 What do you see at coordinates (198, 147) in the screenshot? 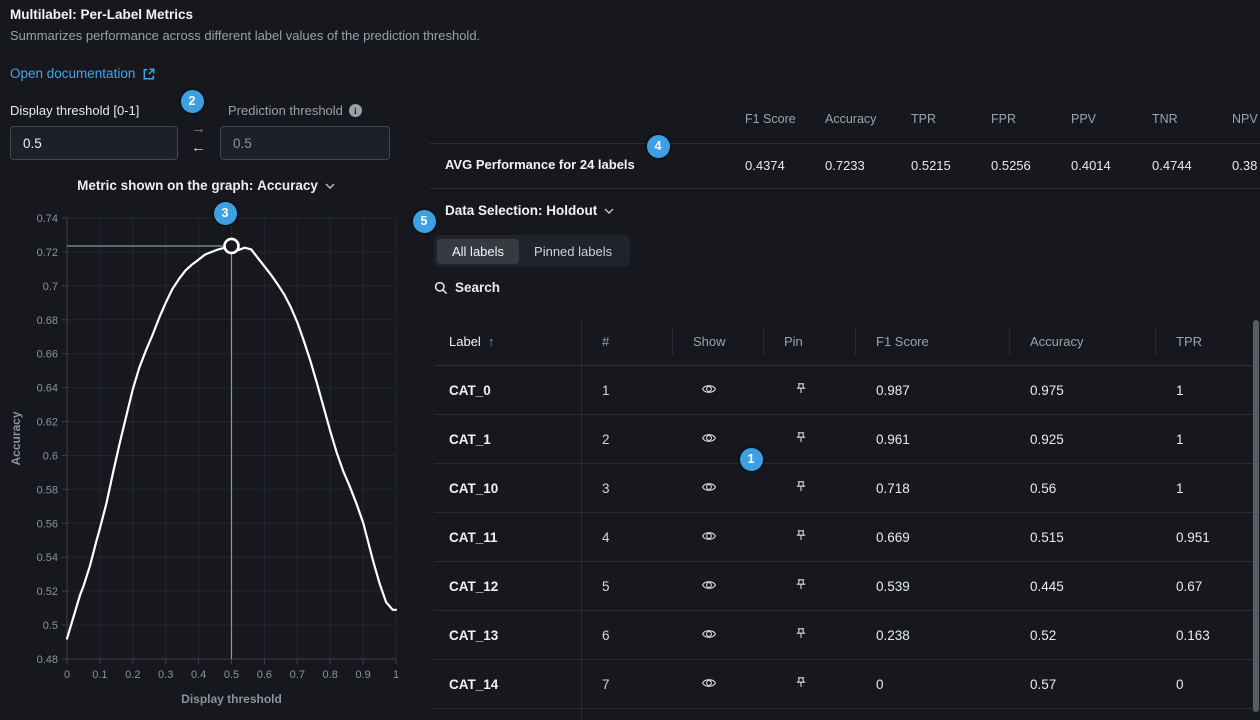
I see `arrow-left-icon: ←` at bounding box center [198, 147].